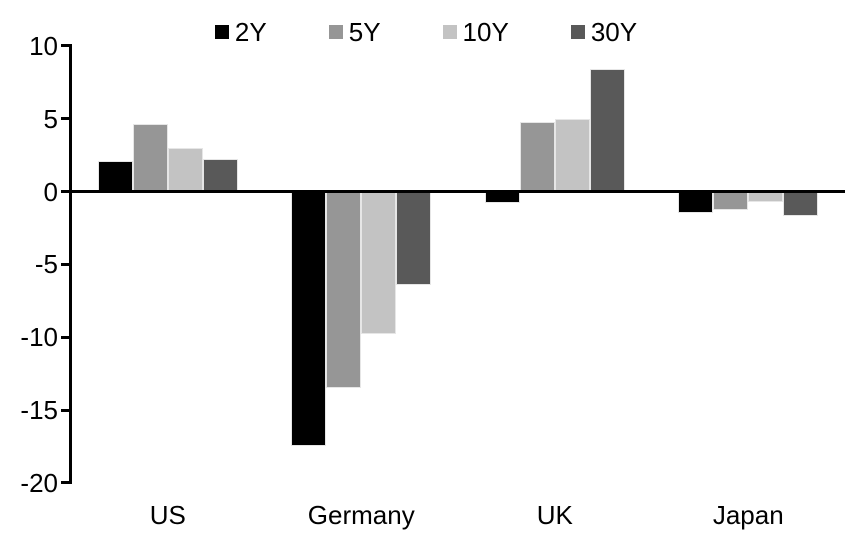  I want to click on bar-japan-30y, so click(801, 204).